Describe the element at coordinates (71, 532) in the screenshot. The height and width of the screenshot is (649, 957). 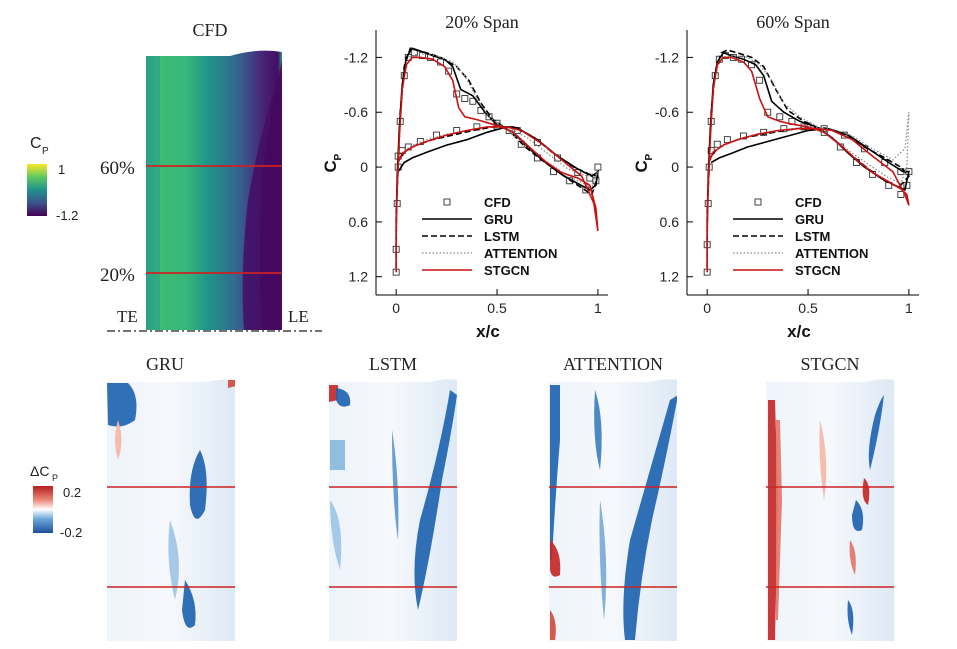
I see `dcp-colorbar-min: -0.2` at that location.